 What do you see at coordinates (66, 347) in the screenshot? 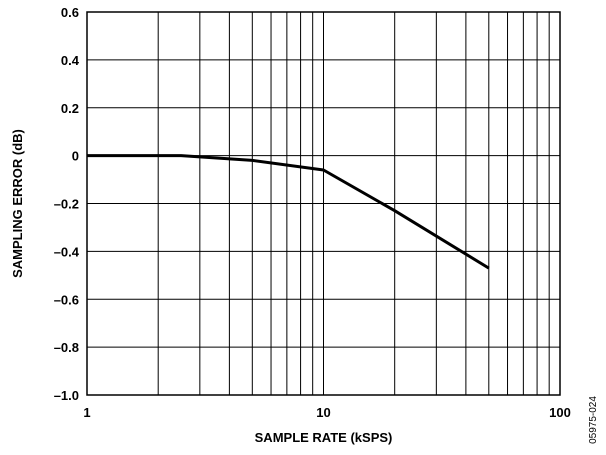
I see `y-tick-label: –0.8` at bounding box center [66, 347].